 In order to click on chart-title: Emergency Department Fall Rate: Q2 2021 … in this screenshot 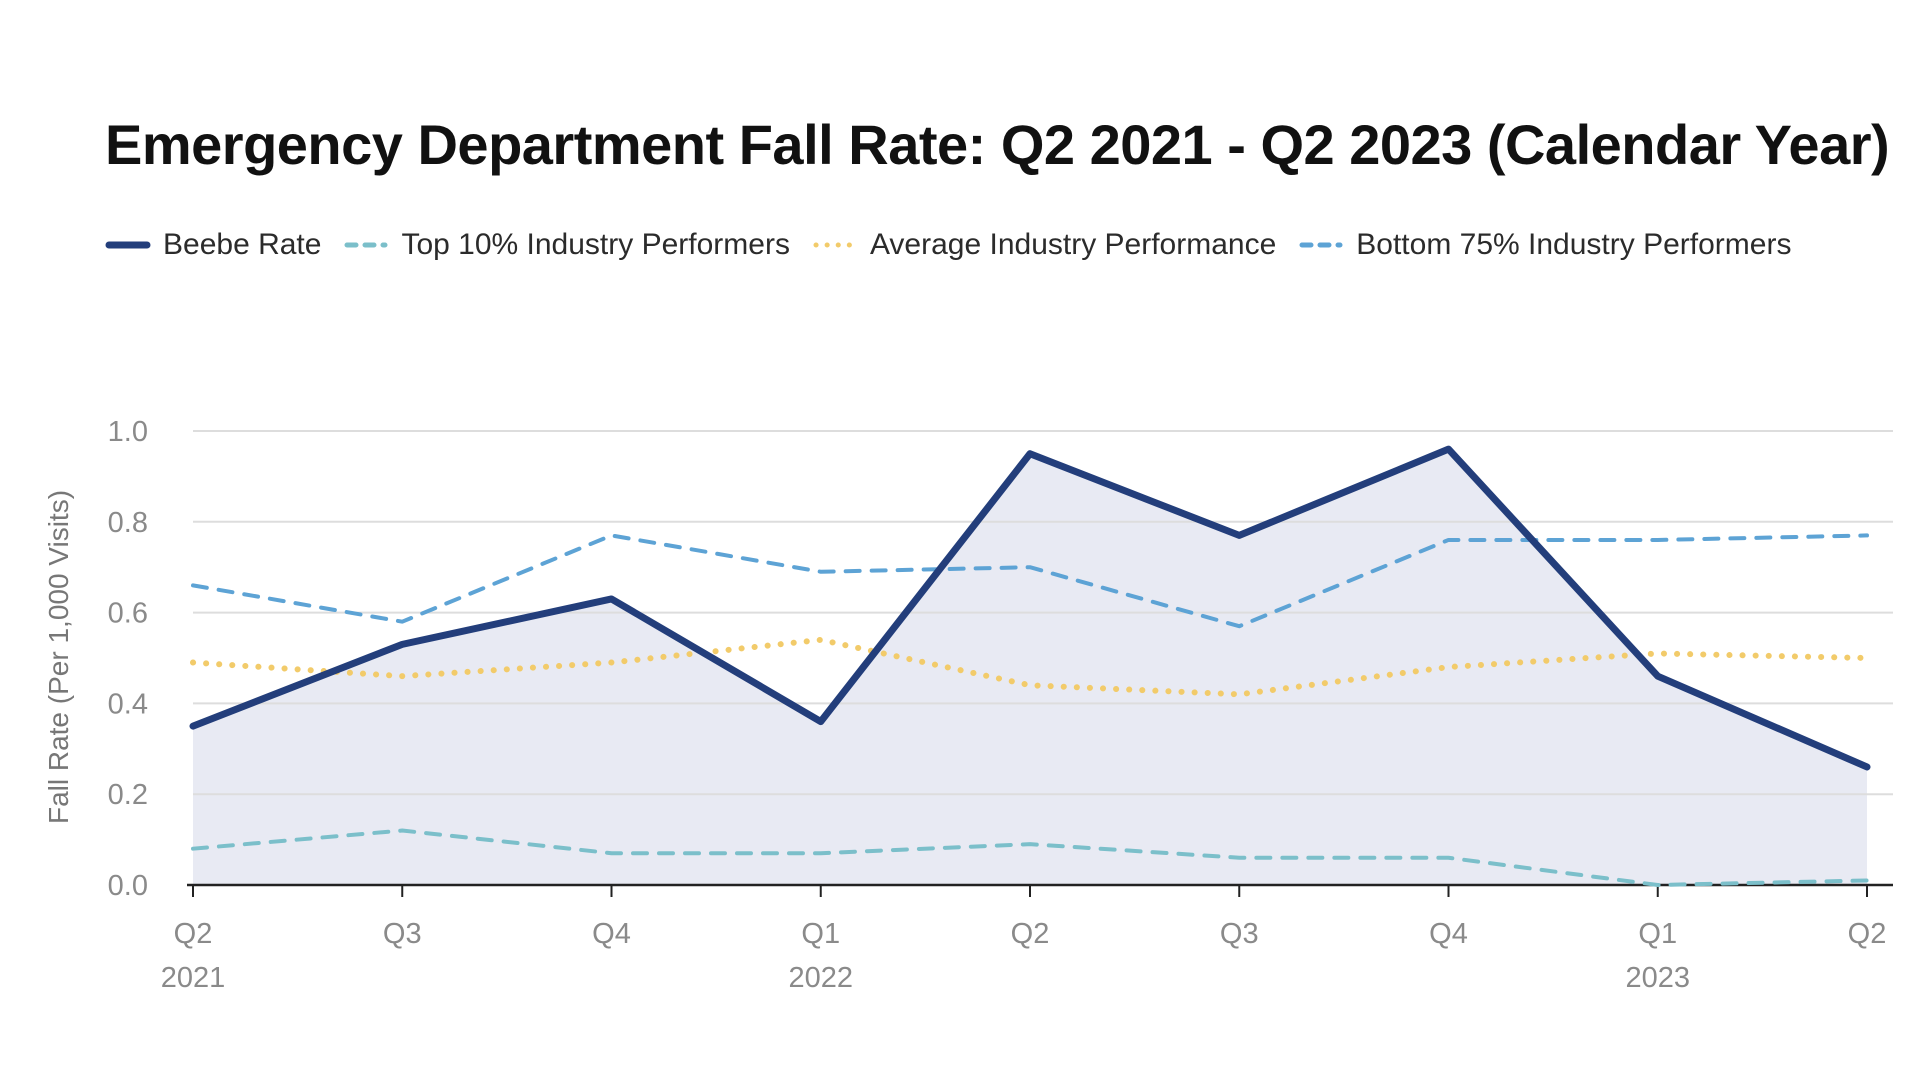, I will do `click(997, 144)`.